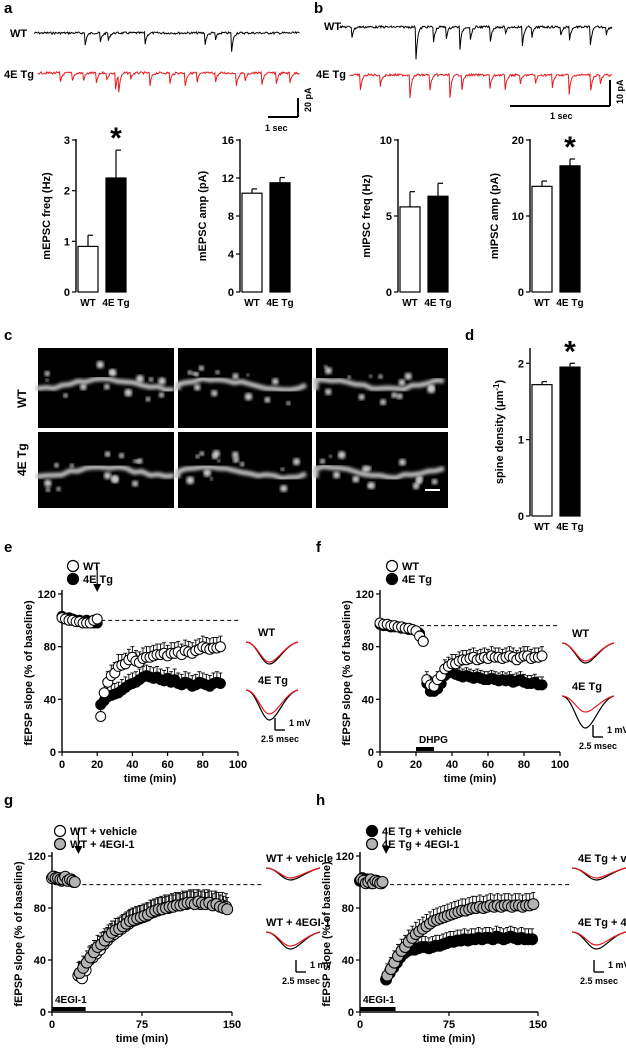 The height and width of the screenshot is (1050, 626). Describe the element at coordinates (521, 441) in the screenshot. I see `y-tick-label: 1` at that location.